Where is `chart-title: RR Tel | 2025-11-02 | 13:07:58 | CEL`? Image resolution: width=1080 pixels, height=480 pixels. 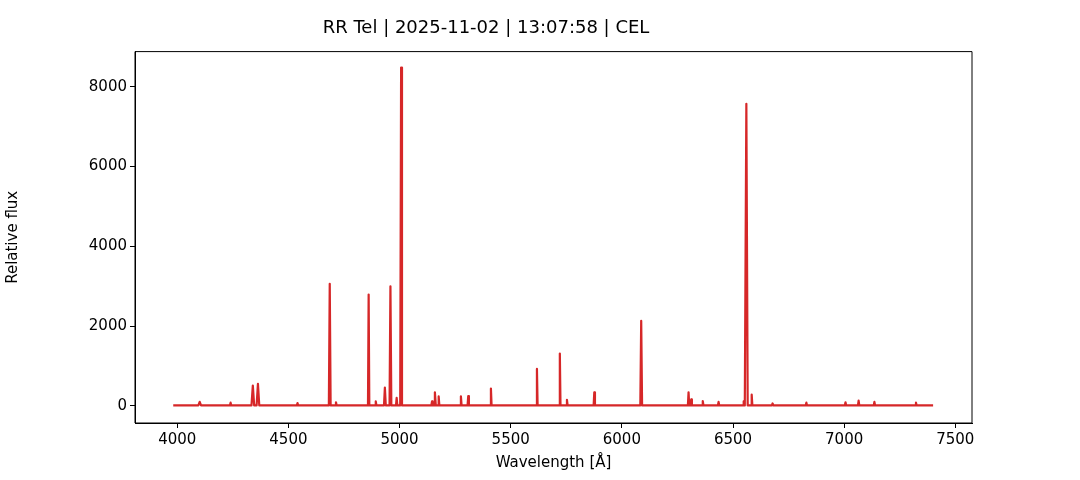 chart-title: RR Tel | 2025-11-02 | 13:07:58 | CEL is located at coordinates (486, 27).